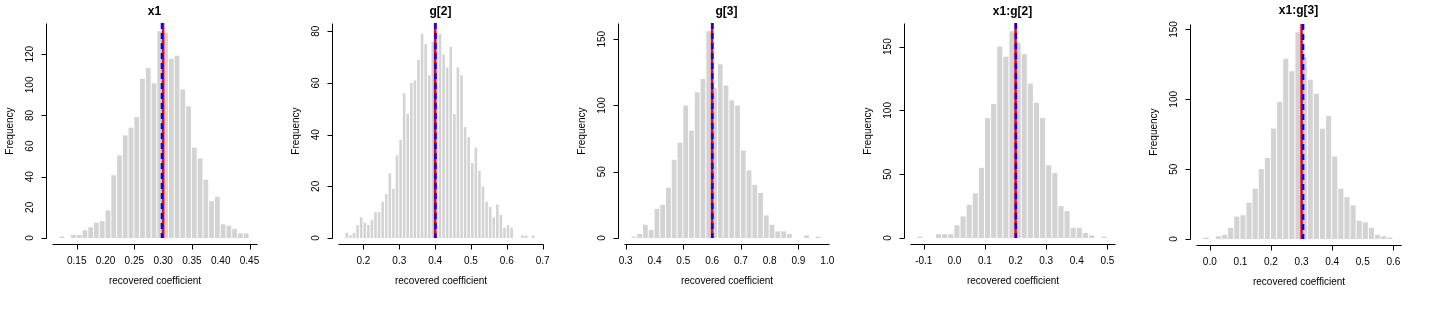  I want to click on chart-title: x1:g[3], so click(1298, 10).